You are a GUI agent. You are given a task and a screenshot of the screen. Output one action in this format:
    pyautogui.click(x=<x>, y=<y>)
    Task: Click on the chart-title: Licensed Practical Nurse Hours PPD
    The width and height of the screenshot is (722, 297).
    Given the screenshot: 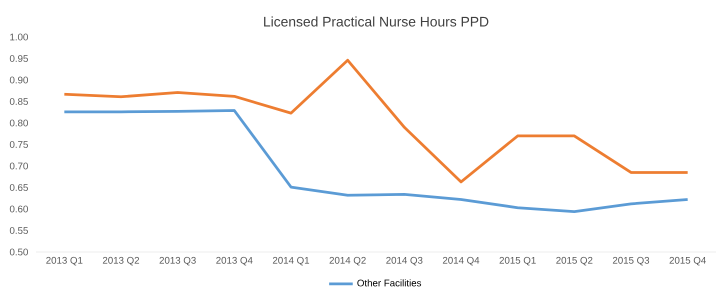 What is the action you would take?
    pyautogui.click(x=376, y=21)
    